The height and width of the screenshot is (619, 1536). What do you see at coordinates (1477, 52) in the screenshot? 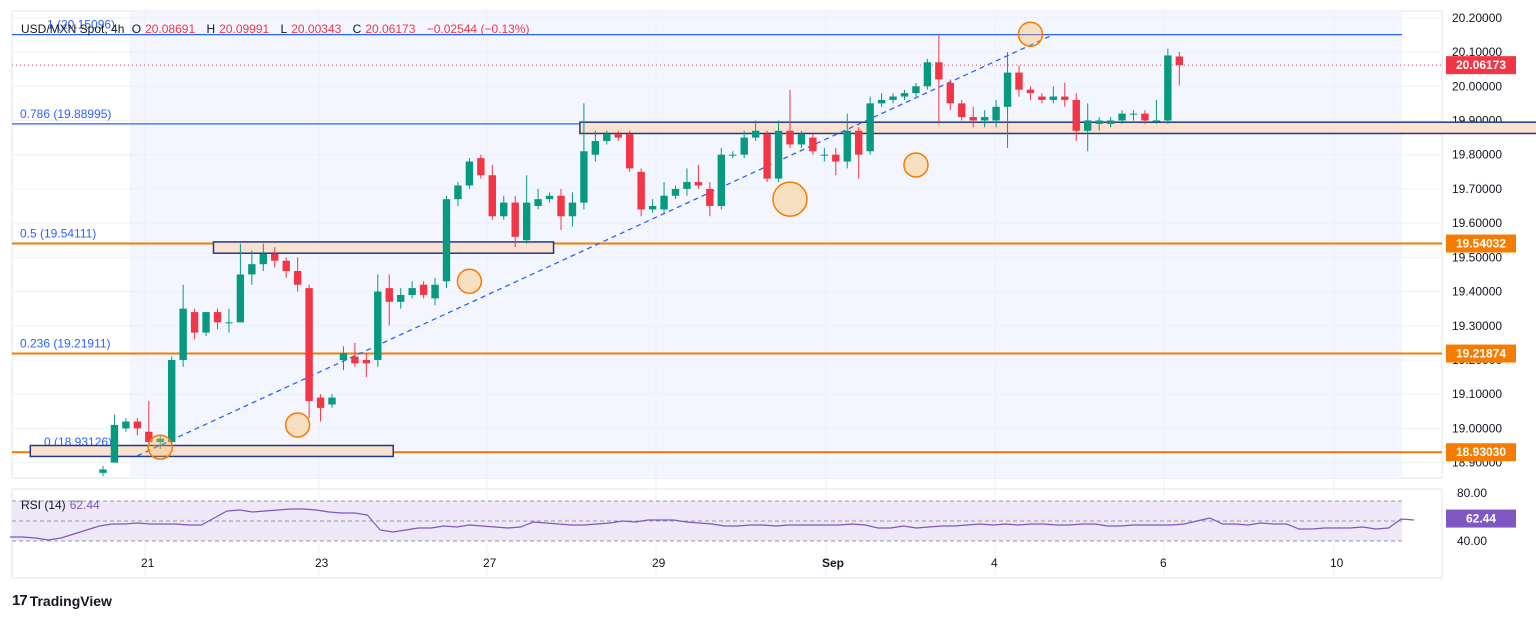
I see `y-tick-label: 20.10000` at bounding box center [1477, 52].